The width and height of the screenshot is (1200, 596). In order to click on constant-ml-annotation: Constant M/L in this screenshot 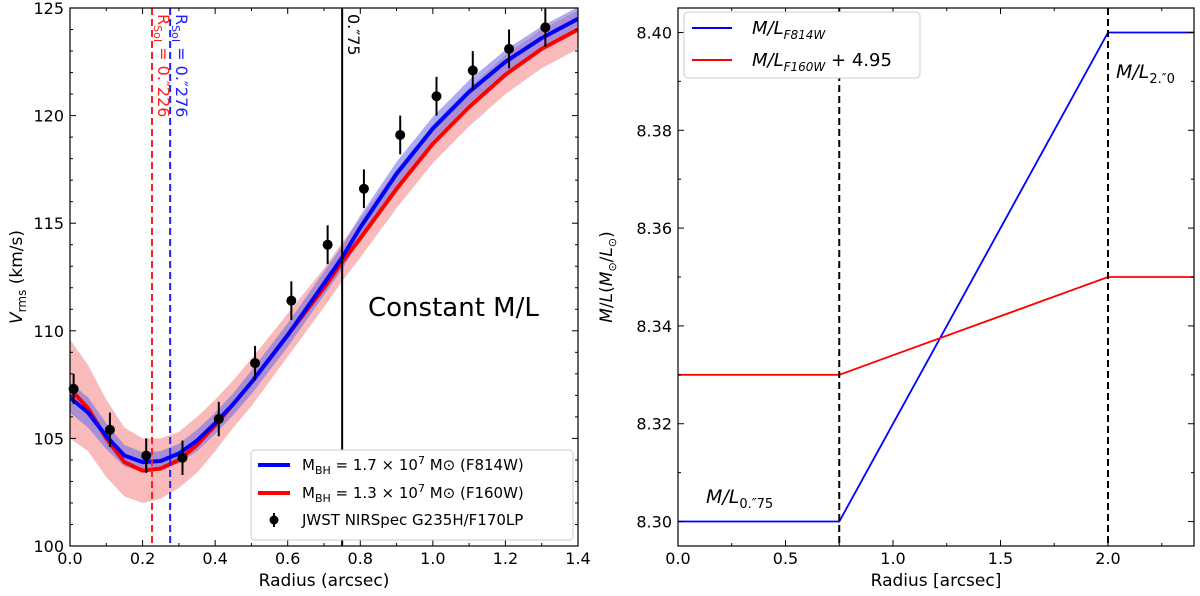, I will do `click(453, 308)`.